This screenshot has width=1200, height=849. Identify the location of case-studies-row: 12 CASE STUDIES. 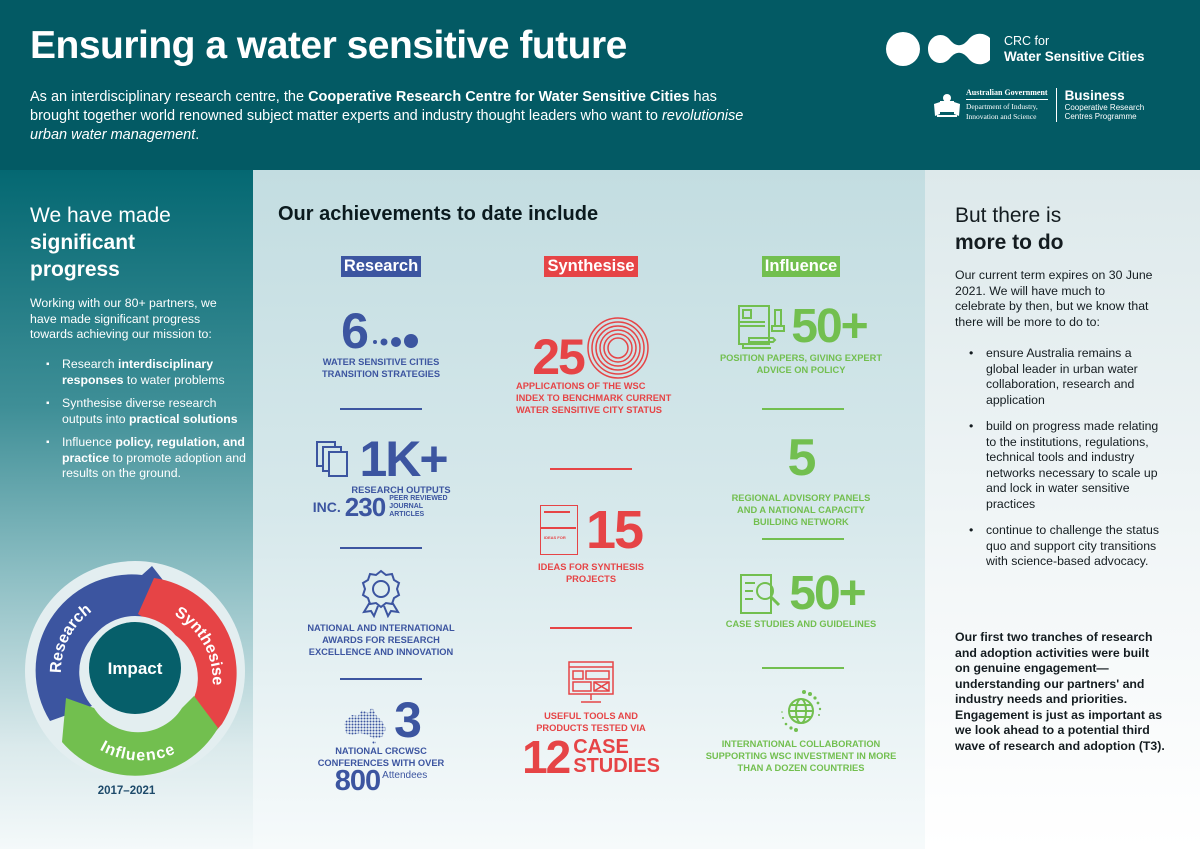
(591, 757).